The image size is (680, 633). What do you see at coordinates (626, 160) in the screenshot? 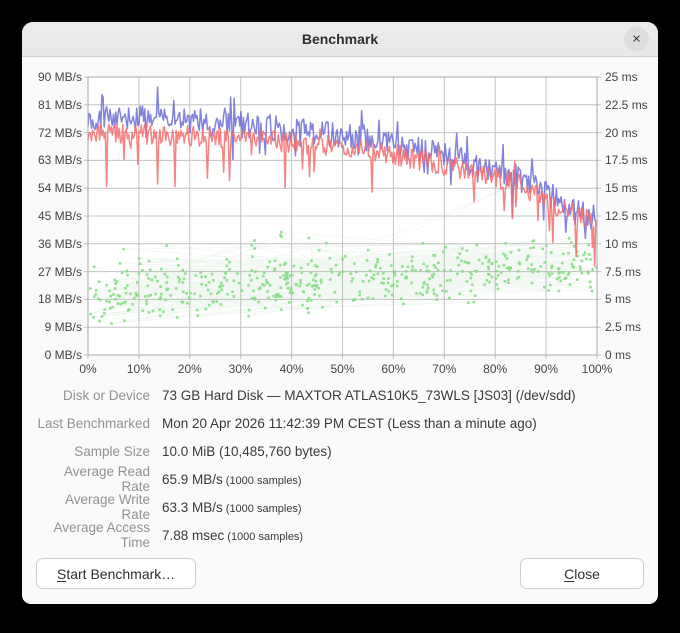
I see `y-right-tick-label: 17.5 ms` at bounding box center [626, 160].